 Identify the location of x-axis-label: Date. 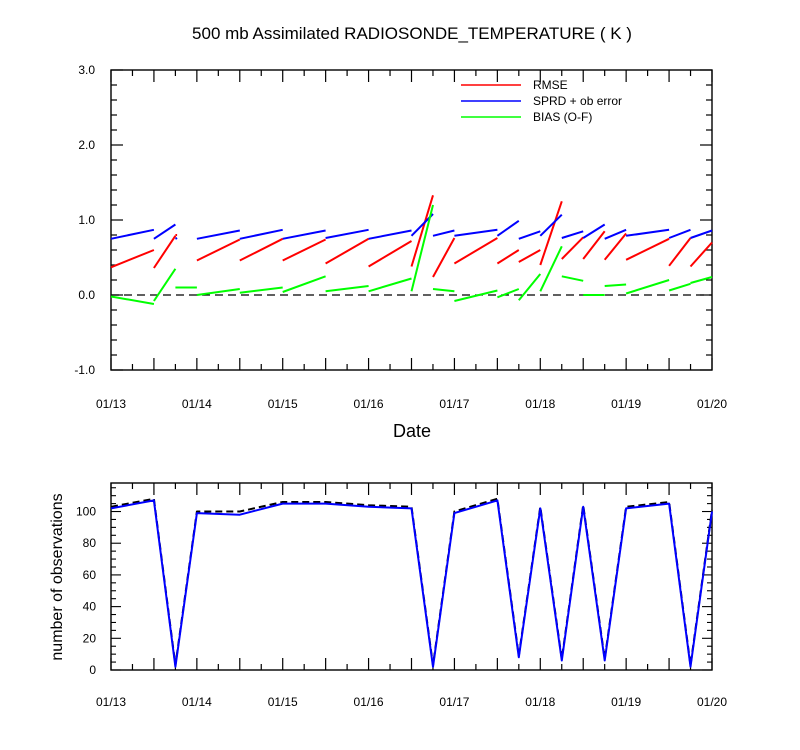
(412, 431).